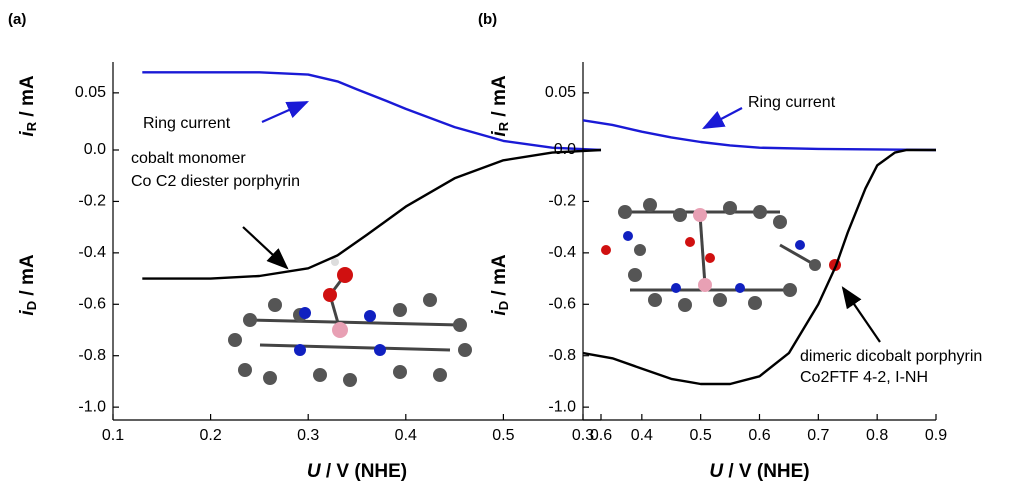 This screenshot has width=1023, height=488. What do you see at coordinates (17, 19) in the screenshot?
I see `panel-label: (a)` at bounding box center [17, 19].